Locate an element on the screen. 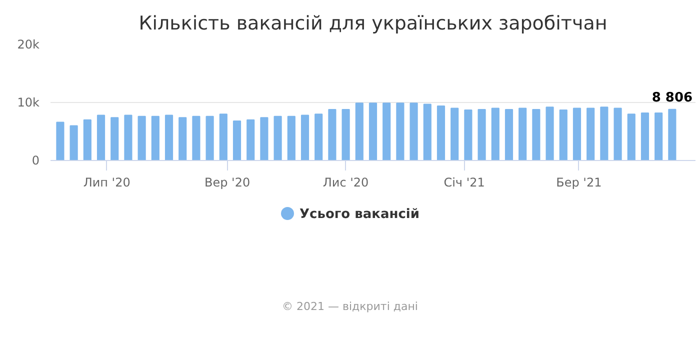 This screenshot has width=700, height=350. chart-title: Кількість вакансій для українських заробітчан is located at coordinates (373, 23).